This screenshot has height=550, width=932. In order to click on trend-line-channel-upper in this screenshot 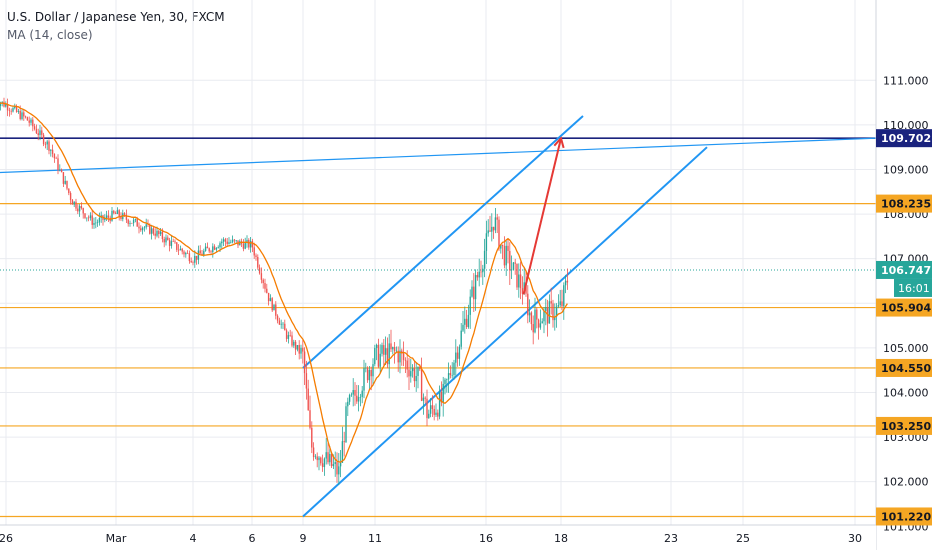, I will do `click(443, 242)`.